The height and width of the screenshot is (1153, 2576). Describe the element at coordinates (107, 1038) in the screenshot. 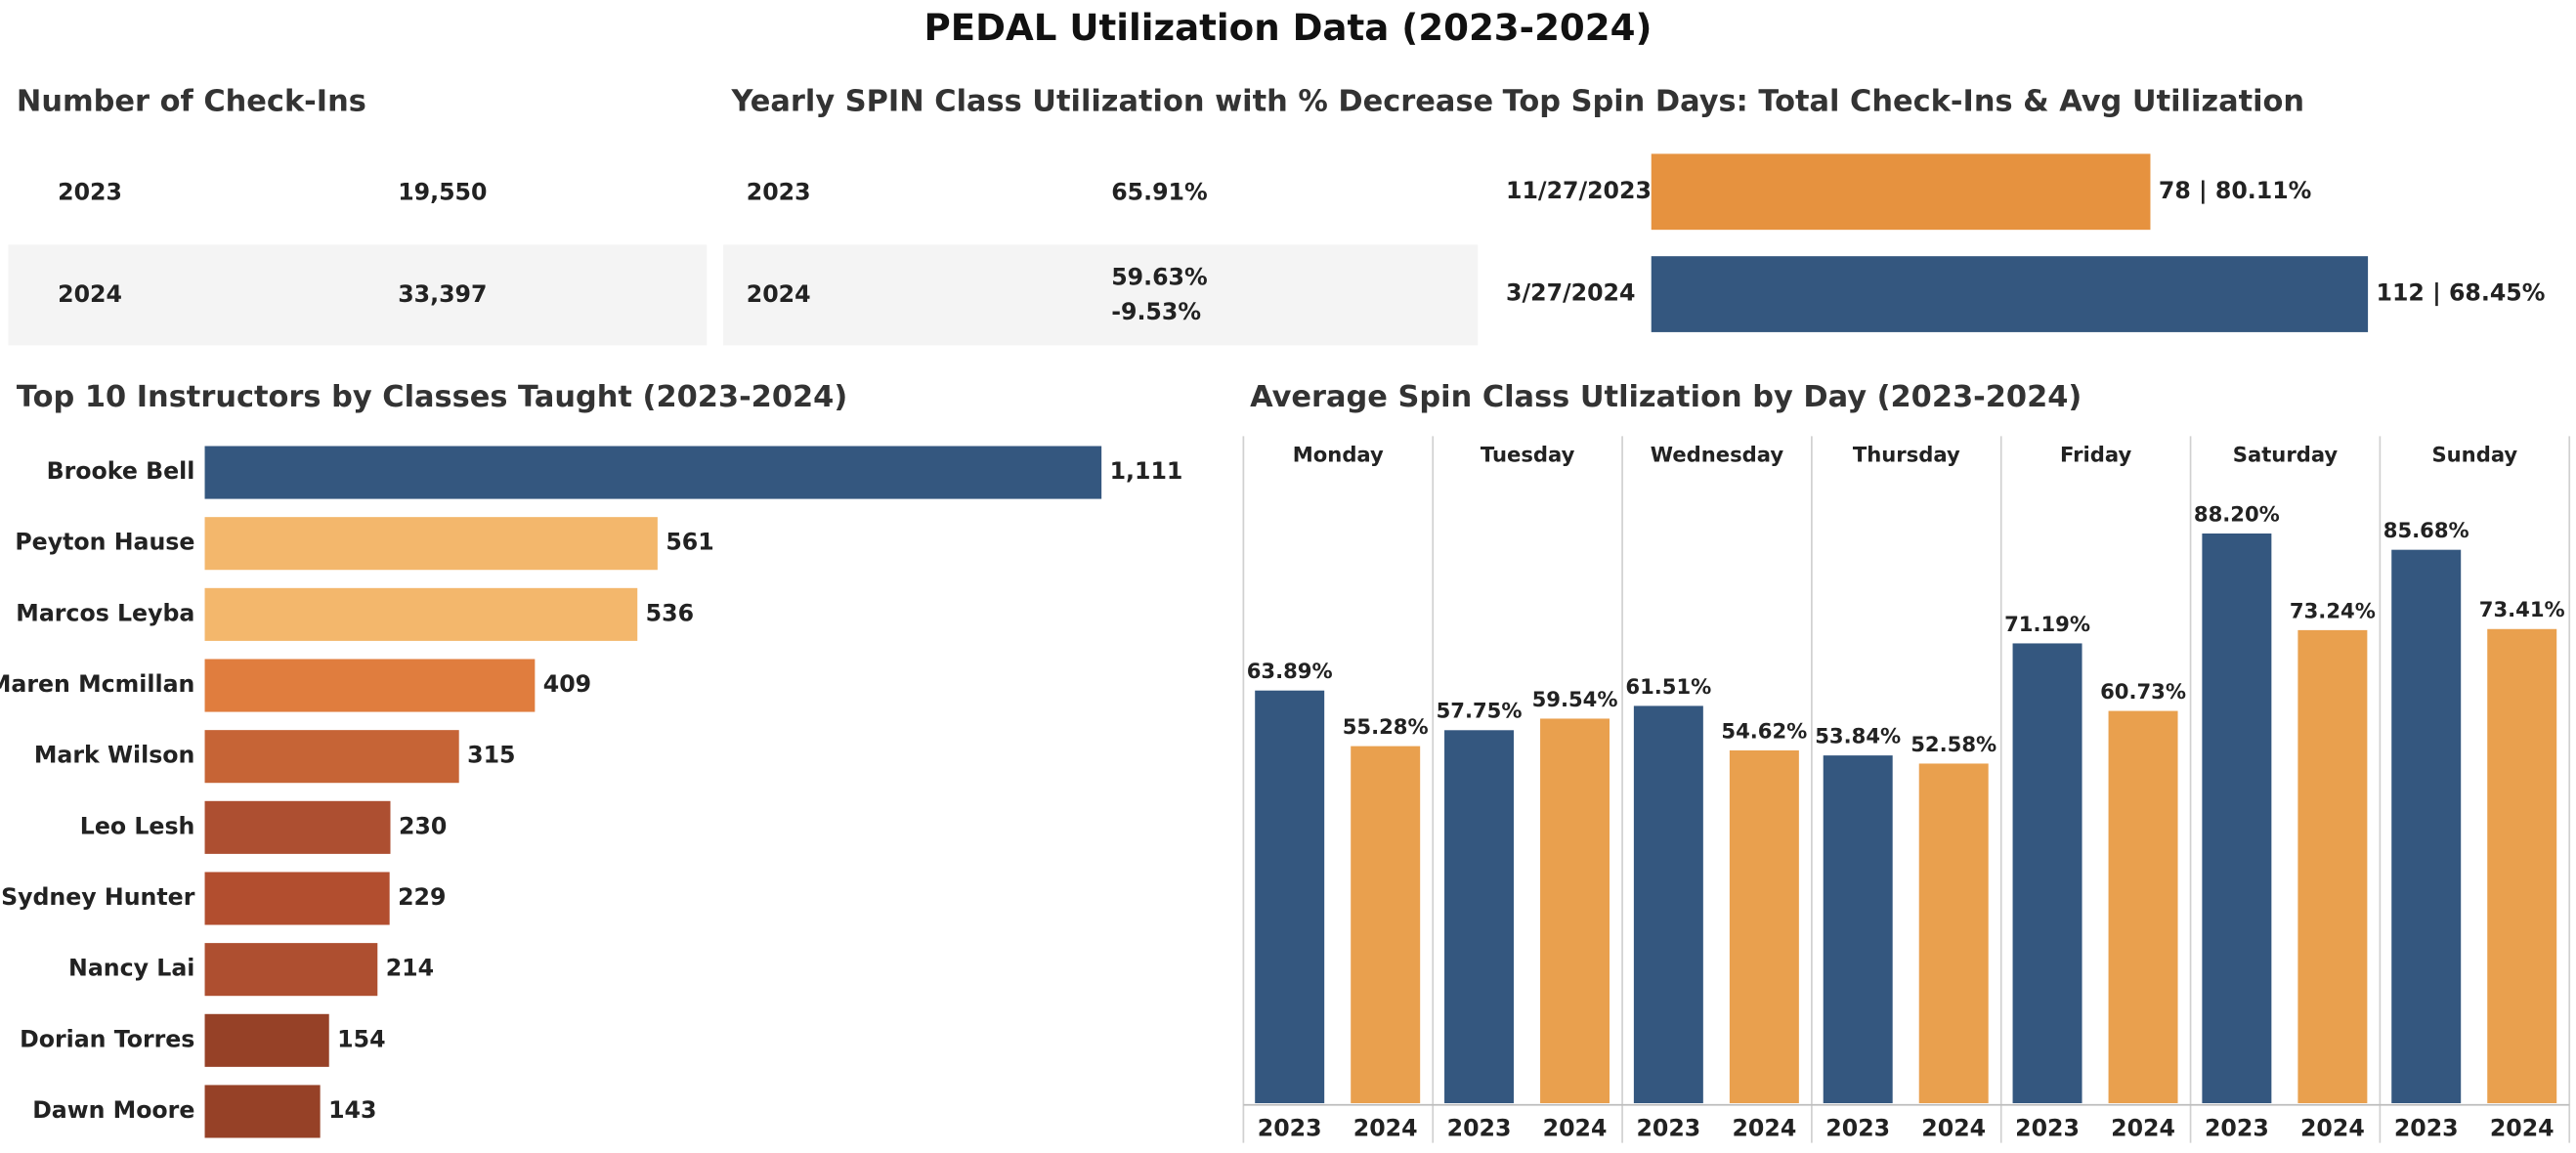

I see `category-label: Dorian Torres` at that location.